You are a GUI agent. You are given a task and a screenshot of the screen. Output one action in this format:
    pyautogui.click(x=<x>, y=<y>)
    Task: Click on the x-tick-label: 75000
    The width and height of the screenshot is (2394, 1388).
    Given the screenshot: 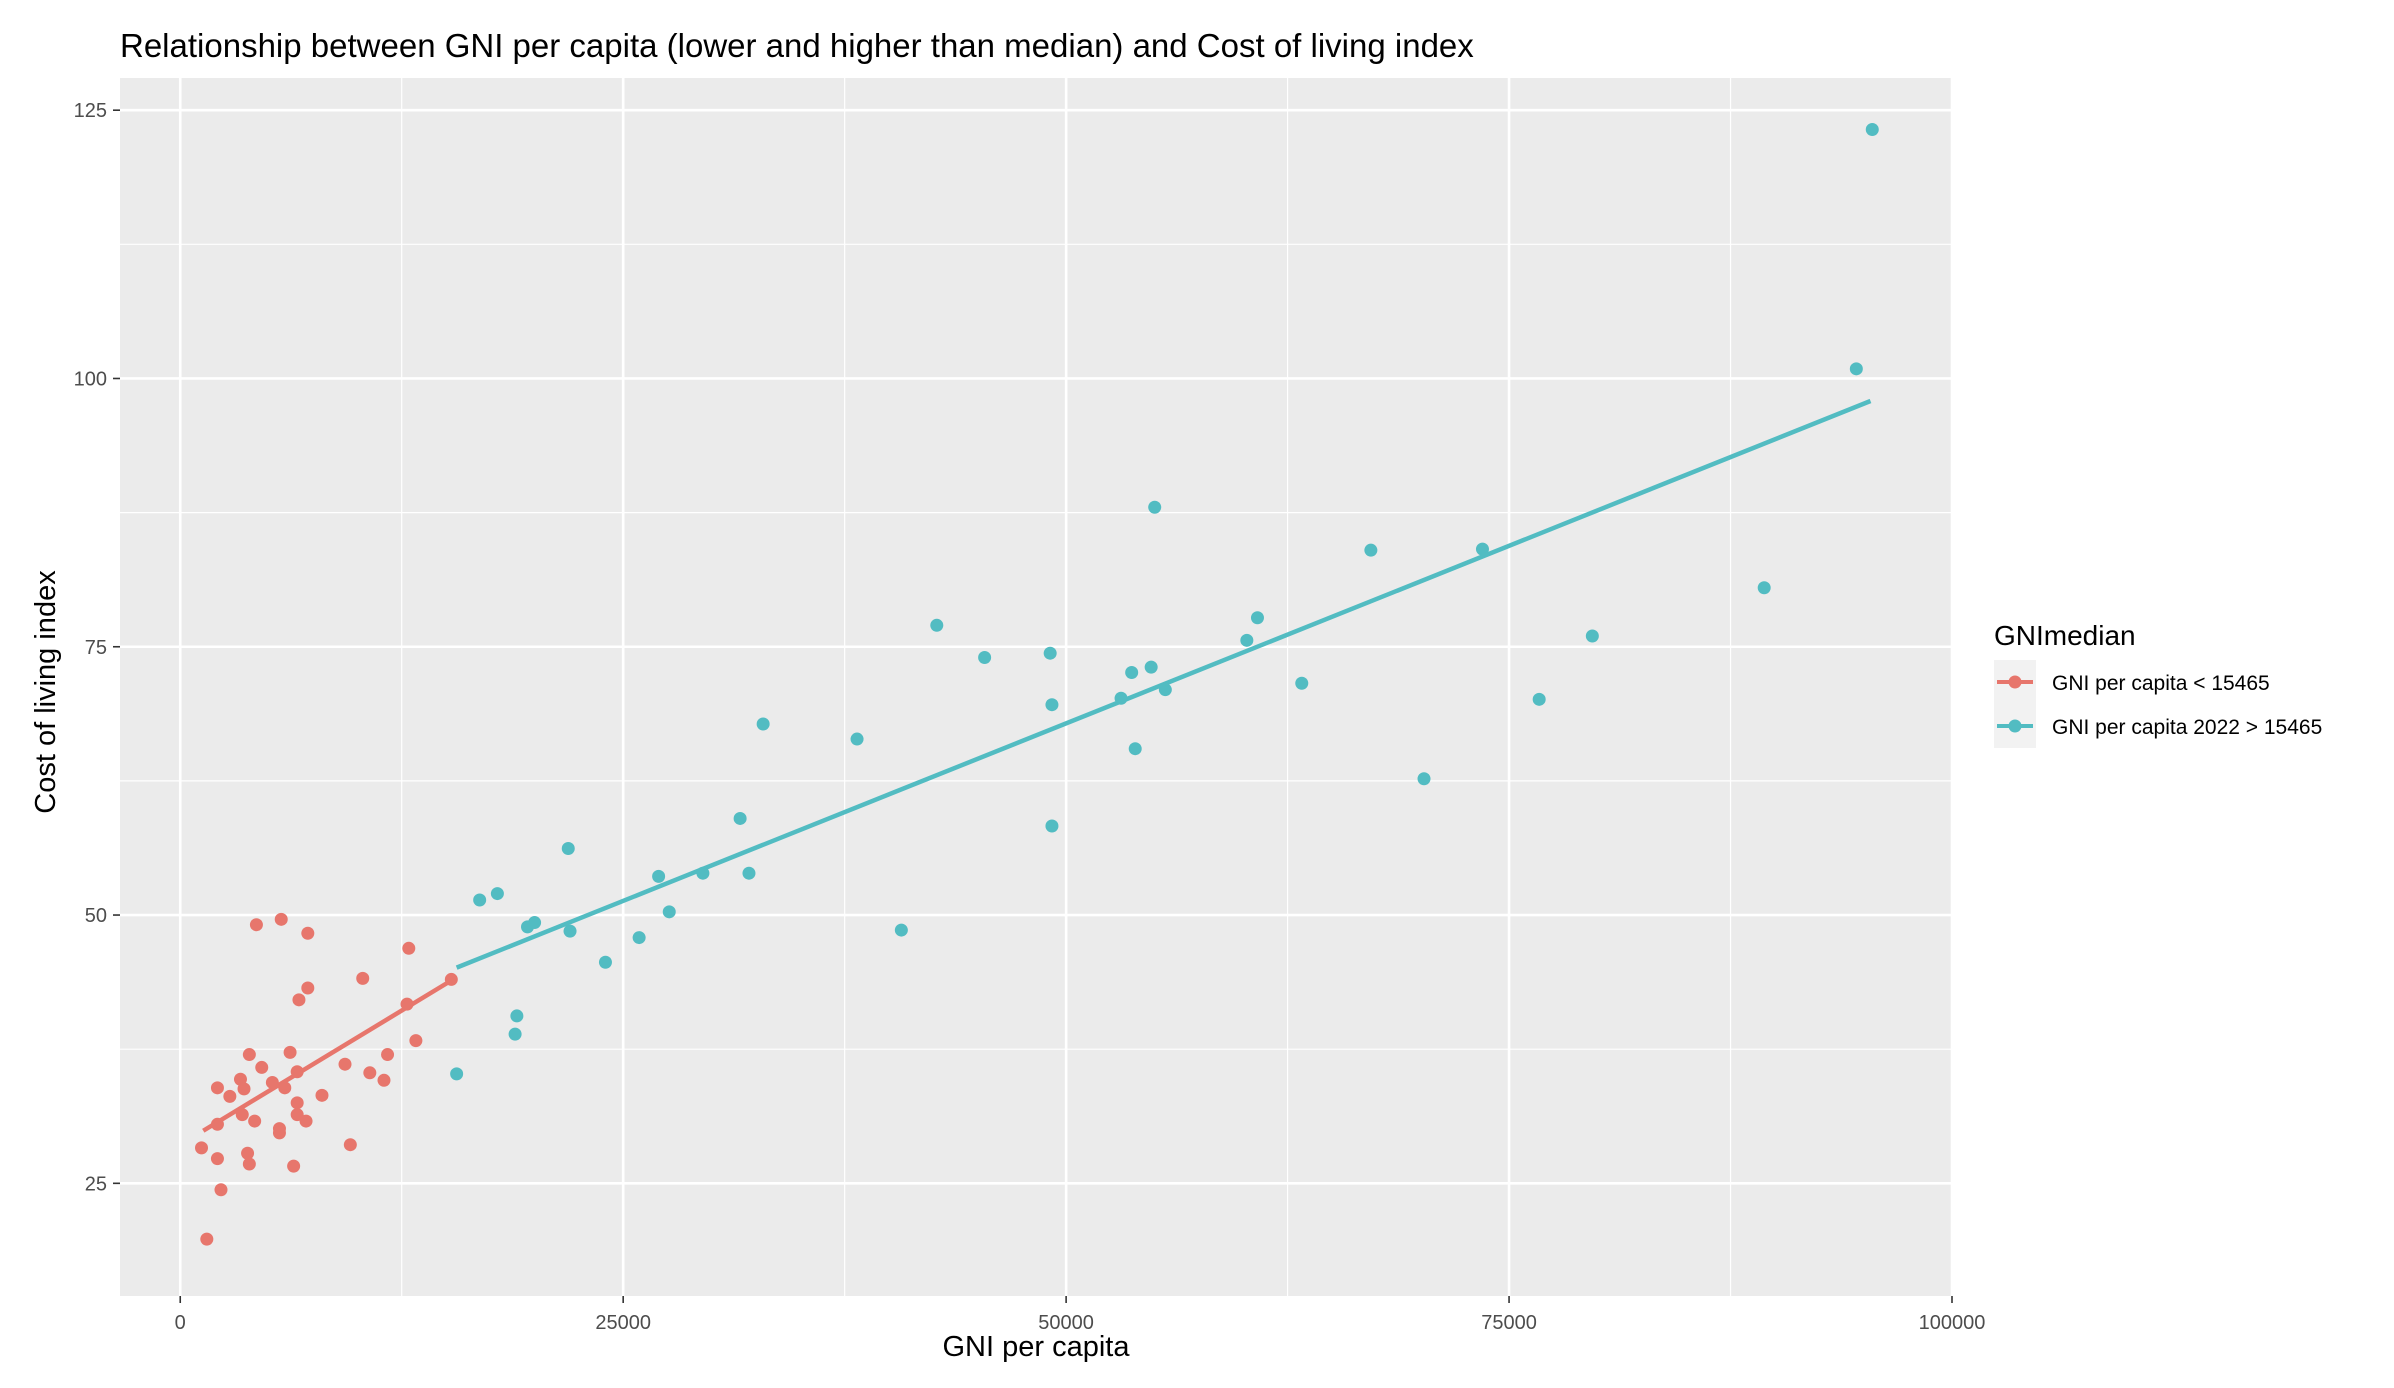 What is the action you would take?
    pyautogui.click(x=1509, y=1323)
    